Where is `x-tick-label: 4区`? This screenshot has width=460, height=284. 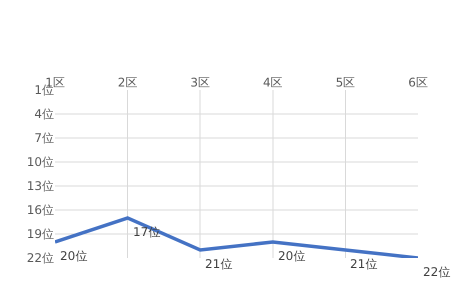 x-tick-label: 4区 is located at coordinates (272, 83).